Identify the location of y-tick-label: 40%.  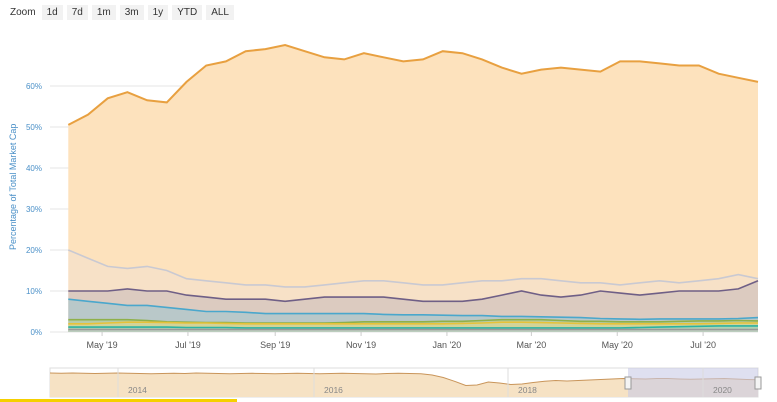
(34, 168).